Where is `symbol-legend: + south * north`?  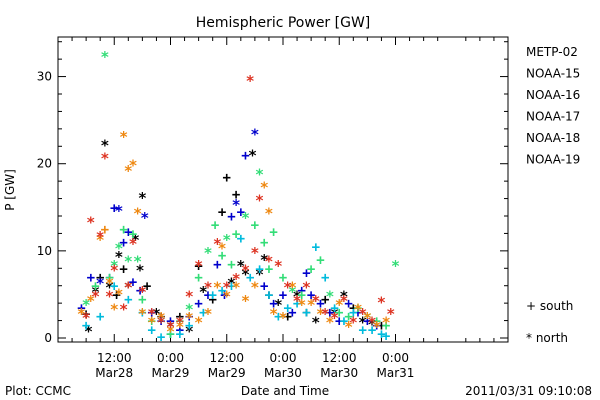 symbol-legend: + south * north is located at coordinates (549, 322).